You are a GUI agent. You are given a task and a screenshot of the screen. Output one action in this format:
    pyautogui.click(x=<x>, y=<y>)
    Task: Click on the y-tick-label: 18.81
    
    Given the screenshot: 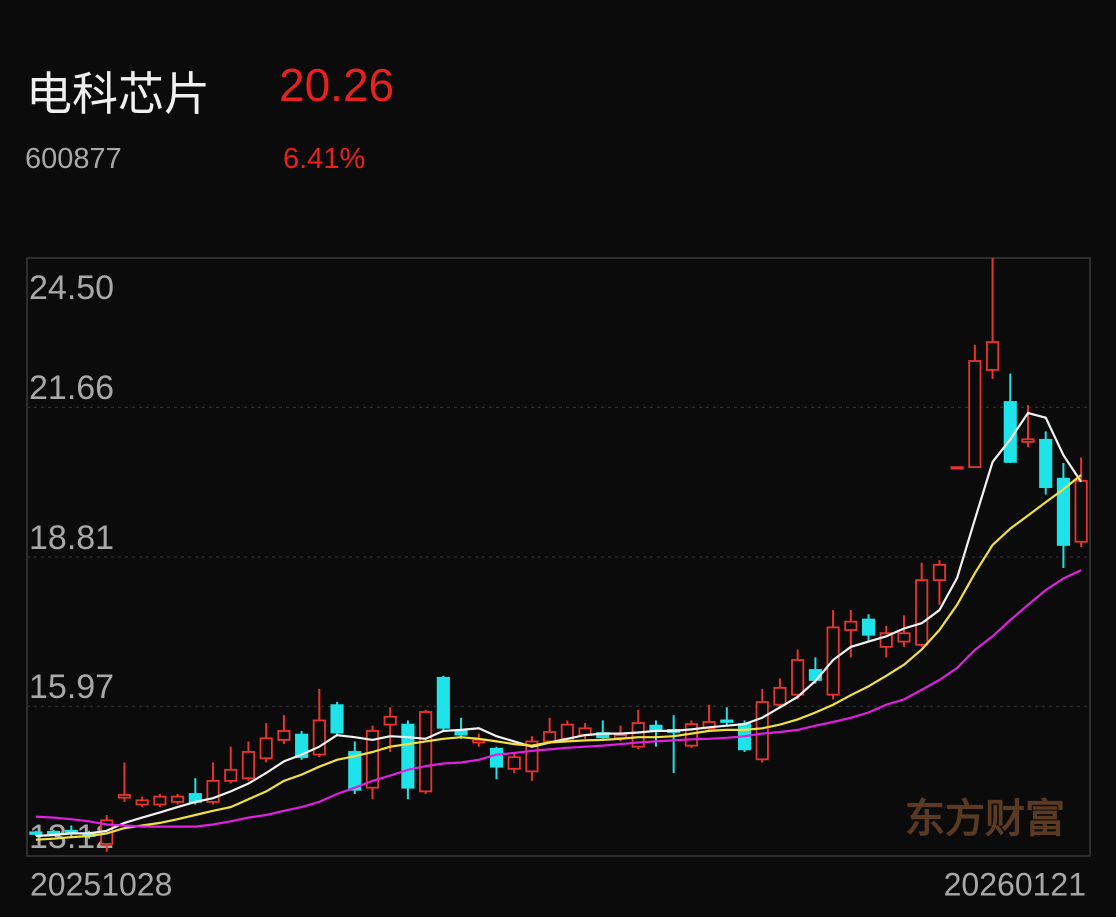 What is the action you would take?
    pyautogui.click(x=71, y=538)
    